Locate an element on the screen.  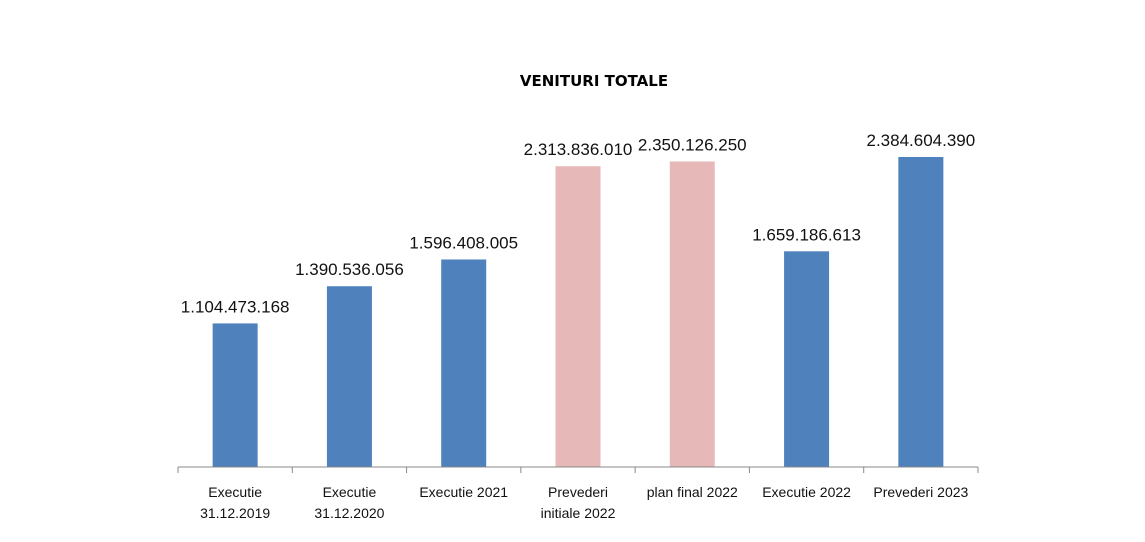
x-tick-label: 31.12.2020 is located at coordinates (349, 513).